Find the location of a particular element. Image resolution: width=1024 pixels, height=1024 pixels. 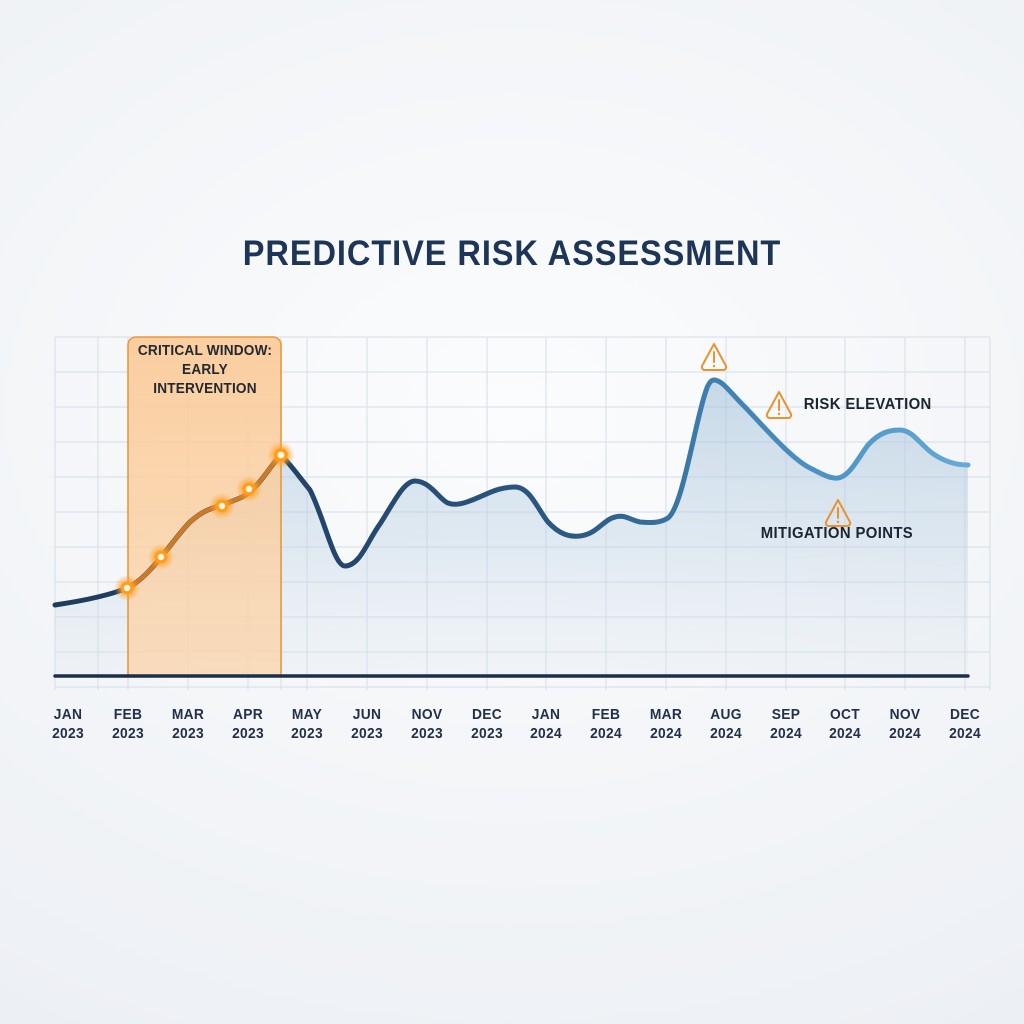

x-tick-month: AUG is located at coordinates (726, 714).